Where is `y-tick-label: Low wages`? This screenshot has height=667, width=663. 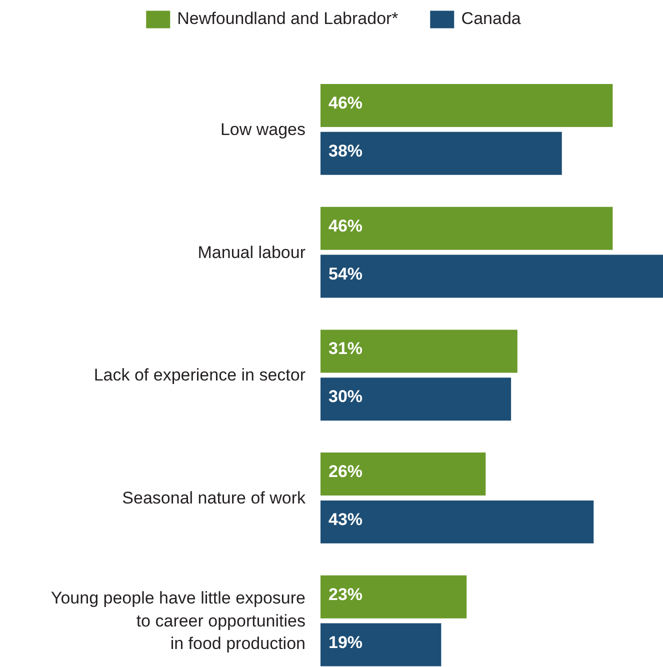 y-tick-label: Low wages is located at coordinates (263, 129).